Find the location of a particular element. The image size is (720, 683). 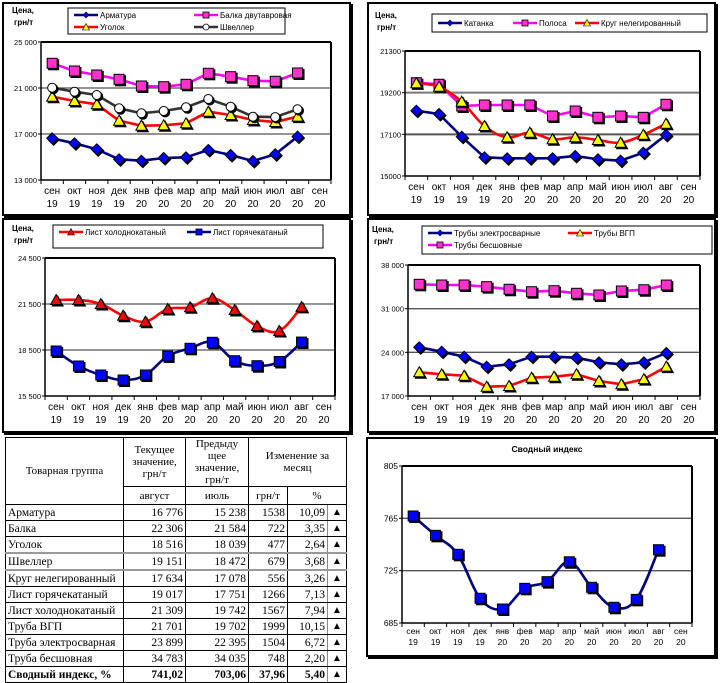

y-tick-label: 805 is located at coordinates (391, 466).